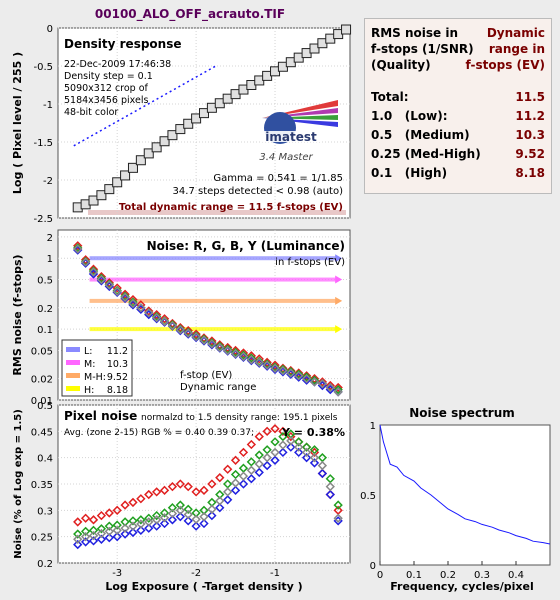  Describe the element at coordinates (45, 281) in the screenshot. I see `noise-y-tick-label: 0.5` at that location.